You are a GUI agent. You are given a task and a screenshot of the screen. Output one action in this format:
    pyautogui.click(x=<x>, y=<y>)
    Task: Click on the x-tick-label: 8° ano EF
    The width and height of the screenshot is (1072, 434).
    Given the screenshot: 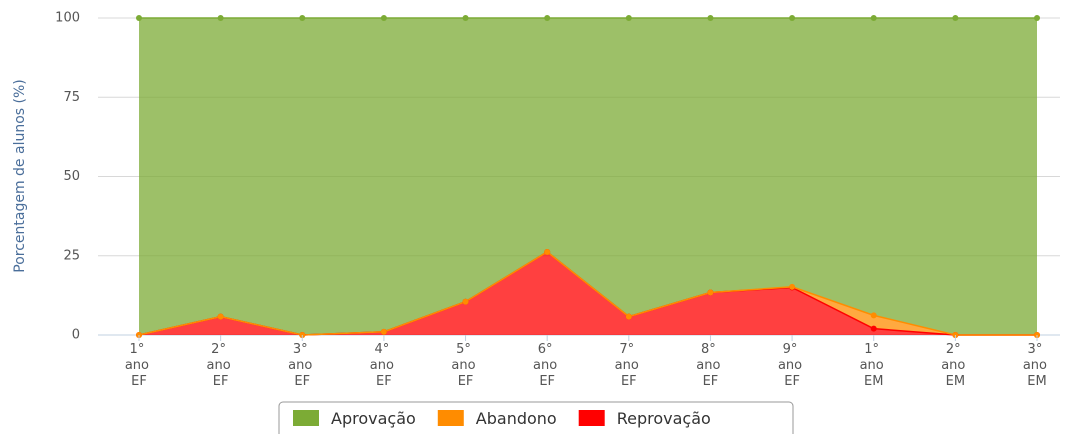 What is the action you would take?
    pyautogui.click(x=710, y=365)
    